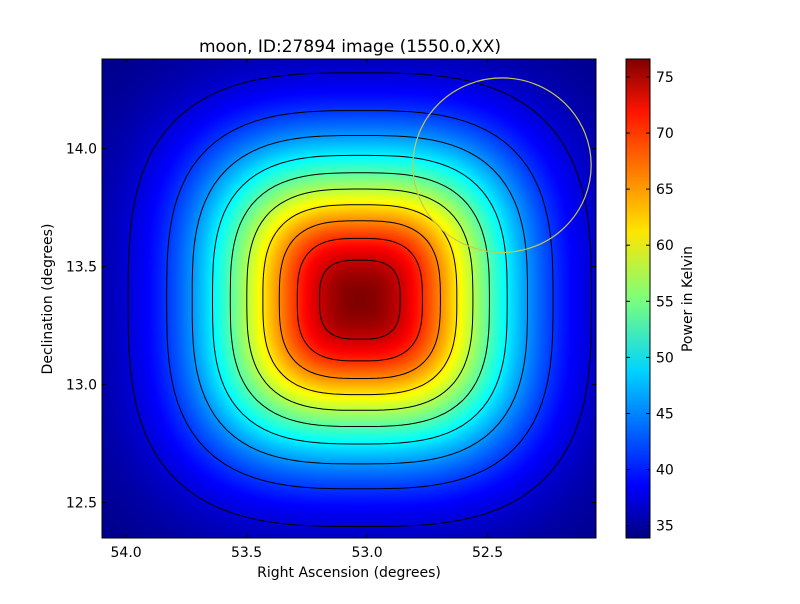 The height and width of the screenshot is (604, 800). I want to click on y-tick-label: 12.5, so click(81, 504).